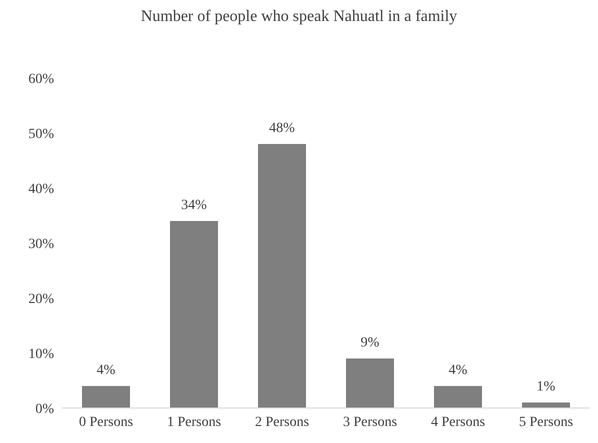 Image resolution: width=598 pixels, height=443 pixels. Describe the element at coordinates (41, 299) in the screenshot. I see `y-tick-label: 20%` at that location.